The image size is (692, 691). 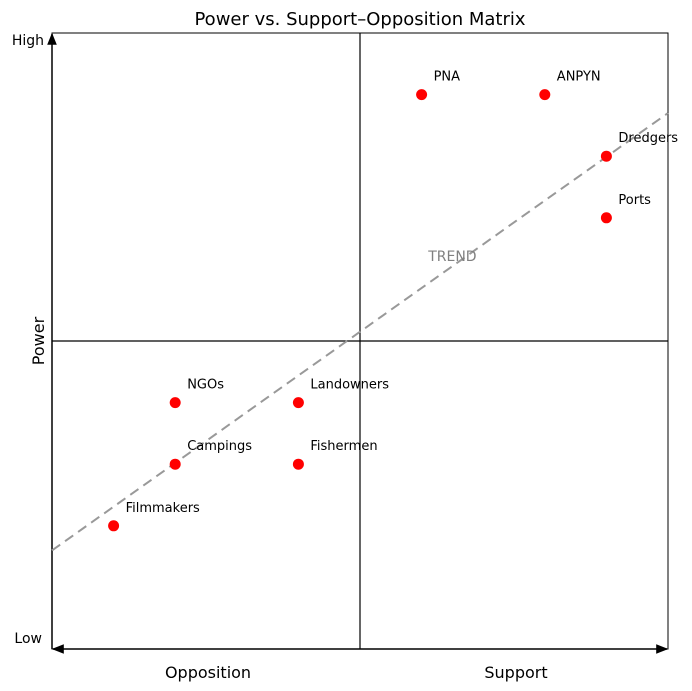 I want to click on point-label-filmmakers: Filmmakers, so click(x=163, y=508).